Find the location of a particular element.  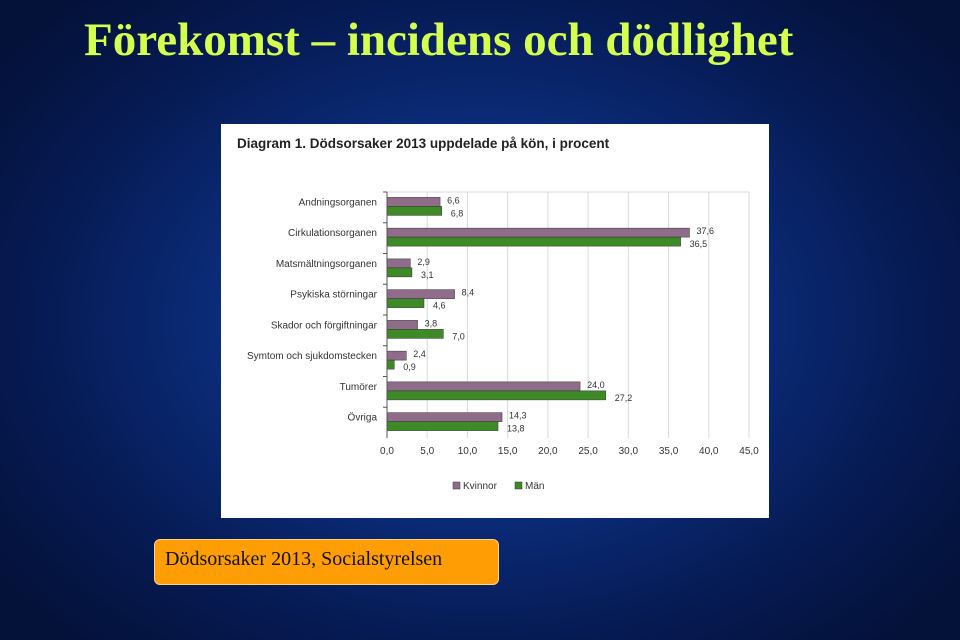

data-label: 24,0 is located at coordinates (596, 385).